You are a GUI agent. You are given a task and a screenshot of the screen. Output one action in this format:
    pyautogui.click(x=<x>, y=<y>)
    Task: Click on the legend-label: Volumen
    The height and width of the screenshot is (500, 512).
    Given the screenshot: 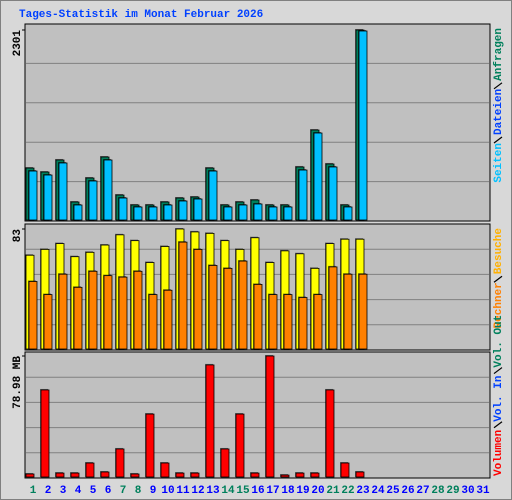 What is the action you would take?
    pyautogui.click(x=499, y=453)
    